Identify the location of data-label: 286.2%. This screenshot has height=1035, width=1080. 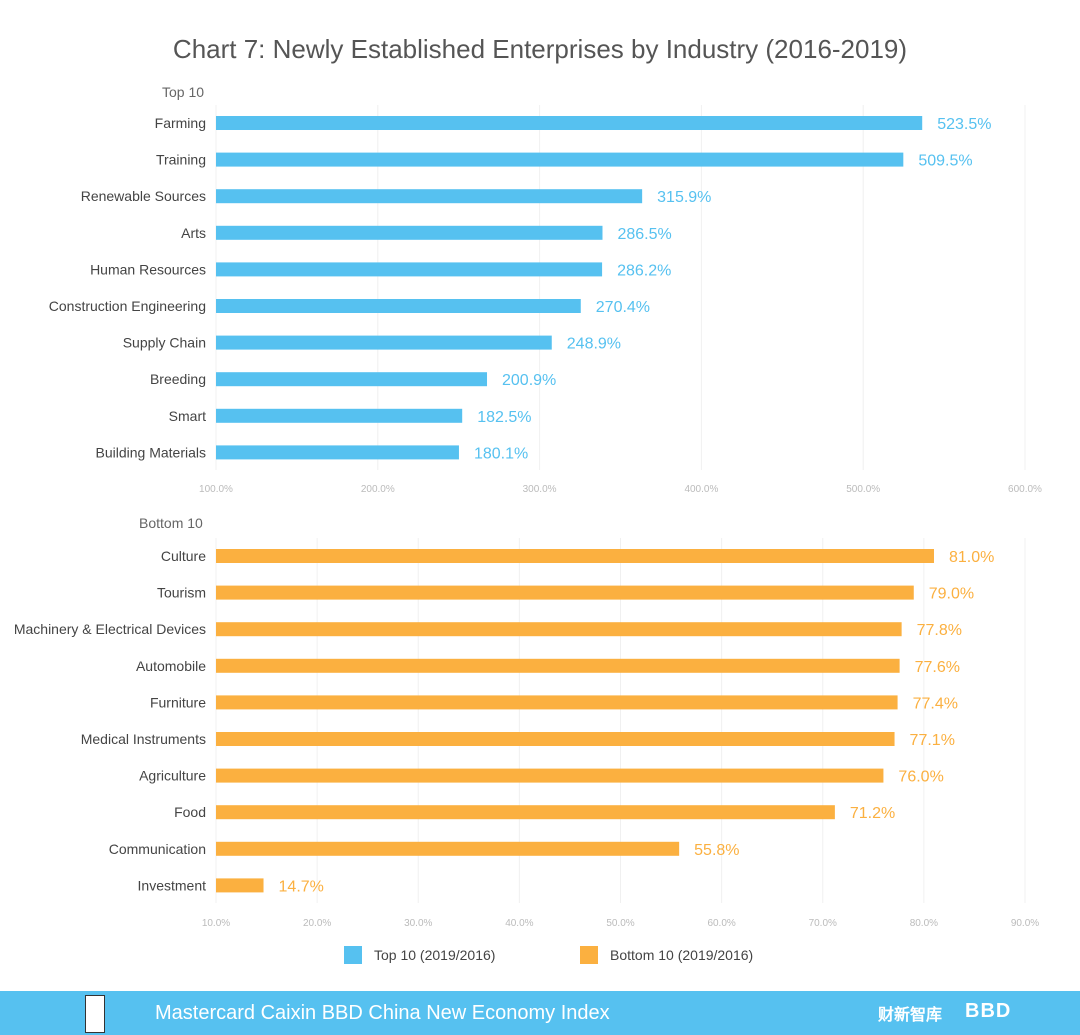
(644, 270).